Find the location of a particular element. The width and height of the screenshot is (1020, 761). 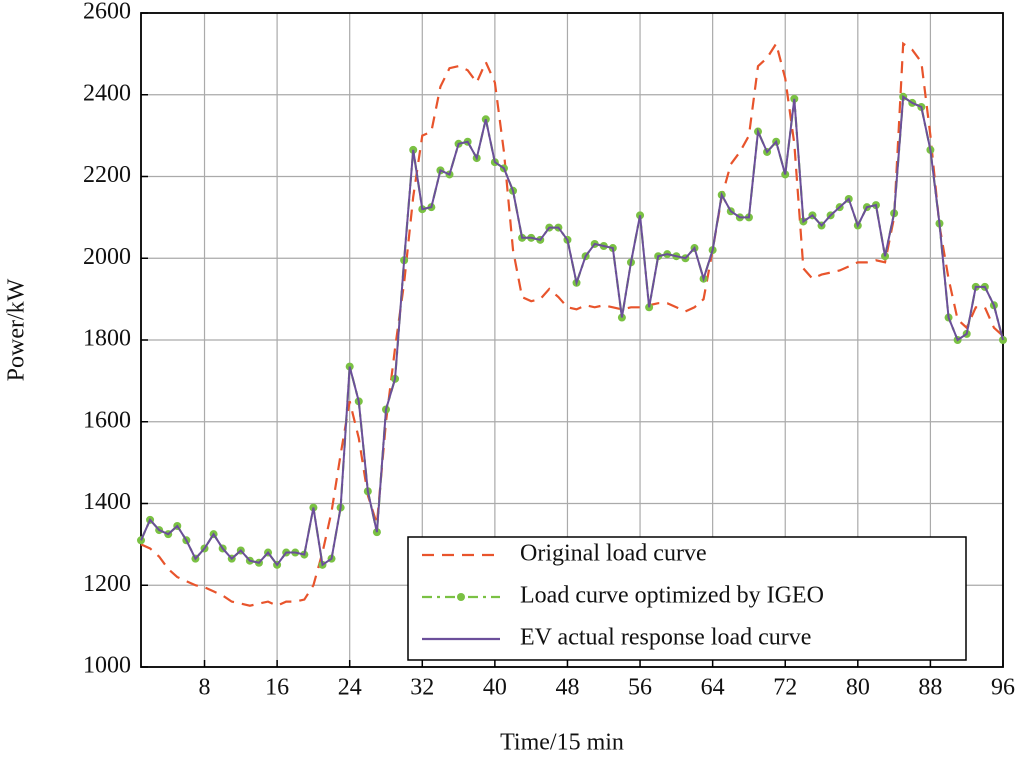

x-tick-label: 16 is located at coordinates (277, 688).